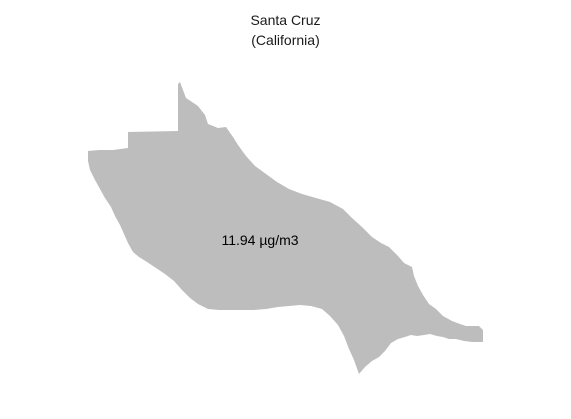 This screenshot has height=419, width=571. I want to click on region-value-label: 11.94 µg/m3, so click(260, 240).